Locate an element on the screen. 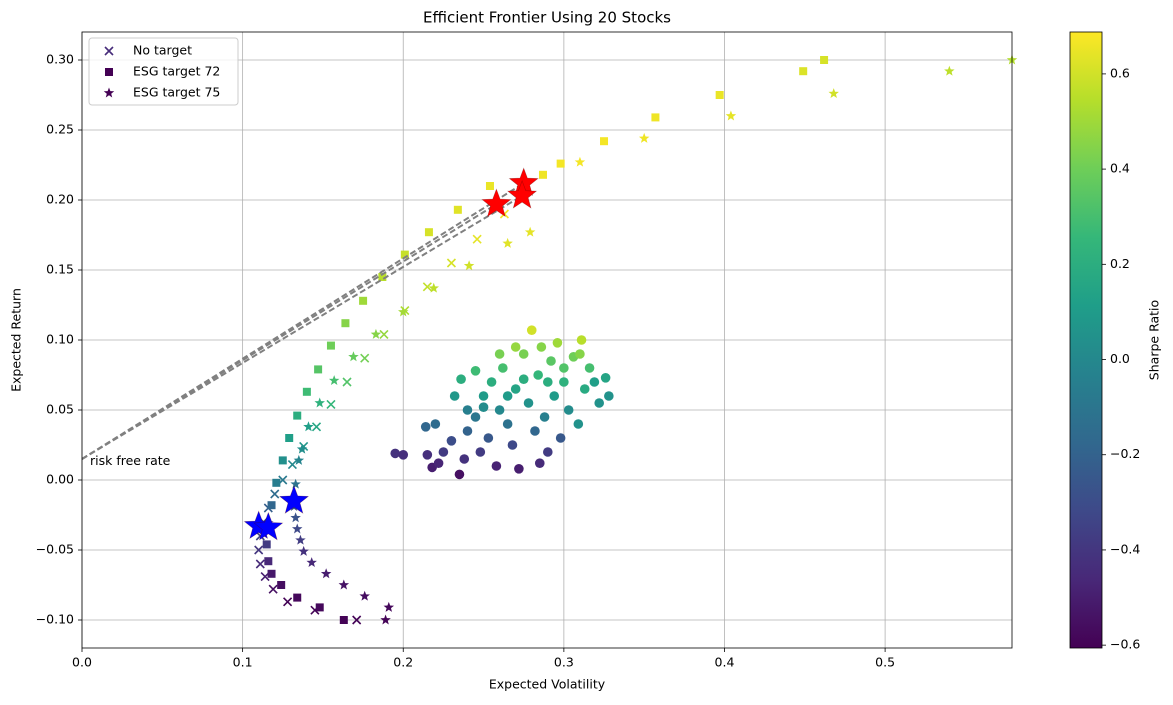 This screenshot has height=705, width=1173. legend: No target ESG target 72 ESG target 75 is located at coordinates (163, 71).